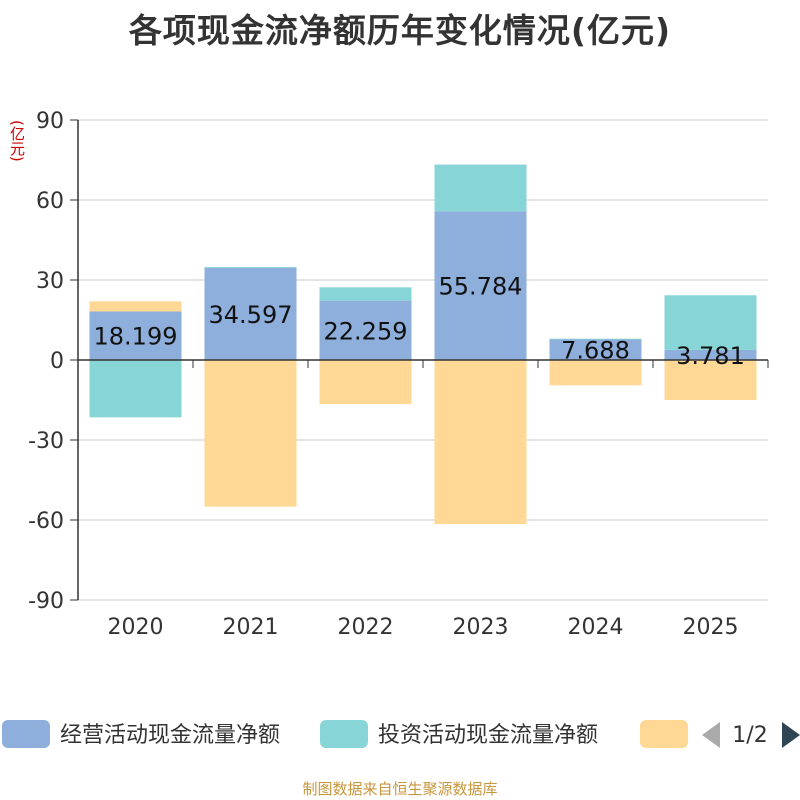 This screenshot has width=800, height=800. Describe the element at coordinates (50, 121) in the screenshot. I see `y-tick-label: 90` at that location.